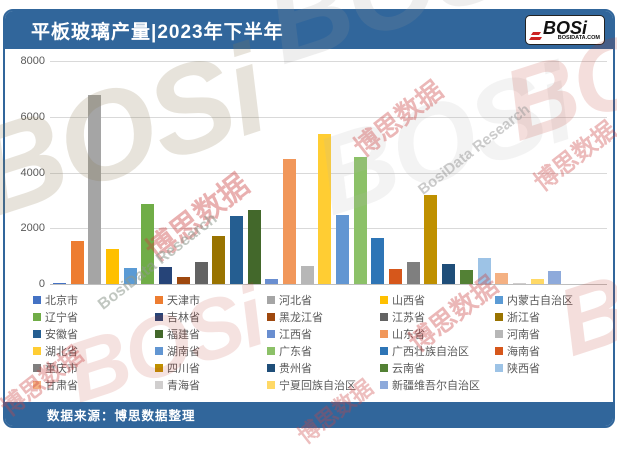 The width and height of the screenshot is (617, 450). I want to click on legend-label: 吉林省, so click(183, 317).